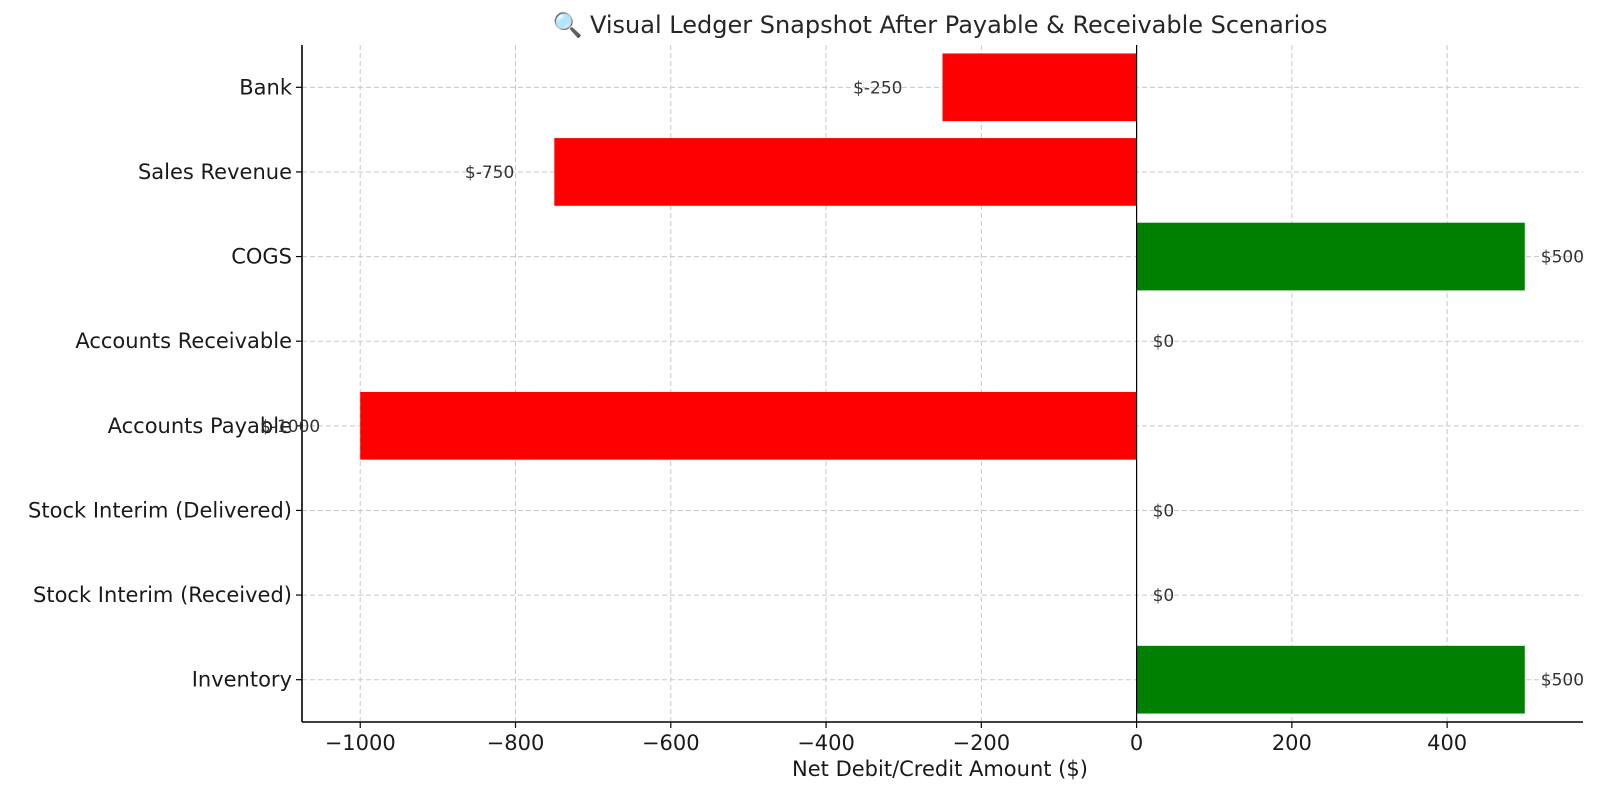 The width and height of the screenshot is (1600, 794). I want to click on x-tick-label: −200, so click(981, 743).